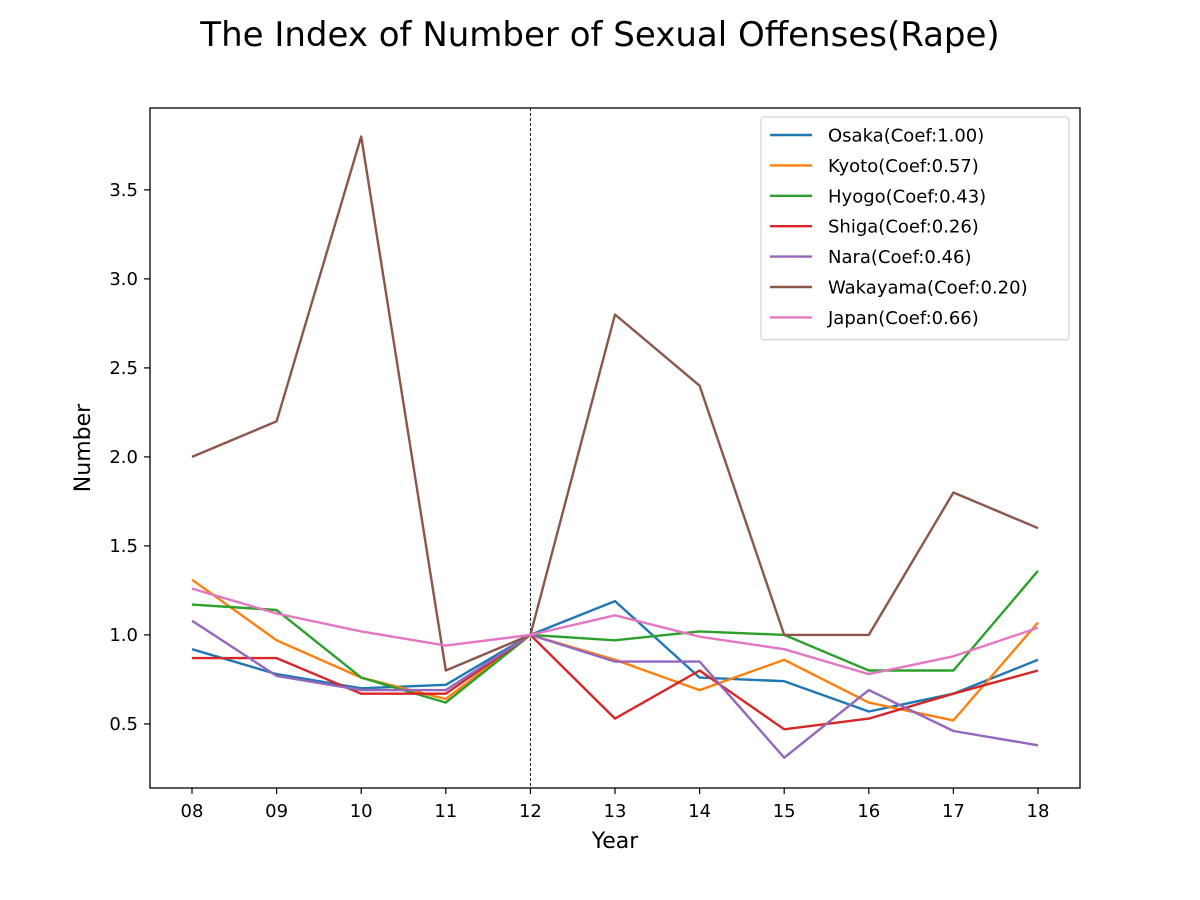  I want to click on x-tick-label: 11, so click(445, 811).